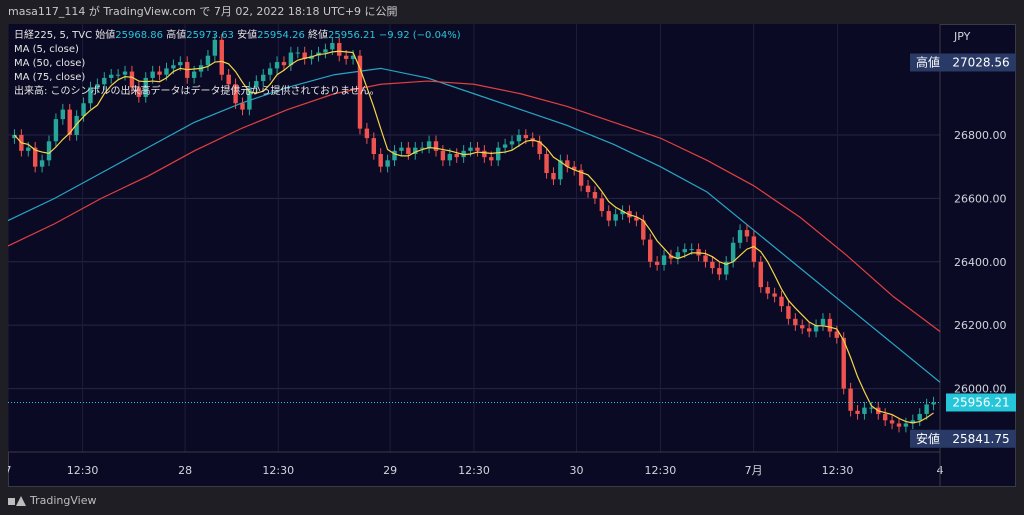 The width and height of the screenshot is (1024, 515). I want to click on y-tick-label: 26600.00, so click(980, 198).